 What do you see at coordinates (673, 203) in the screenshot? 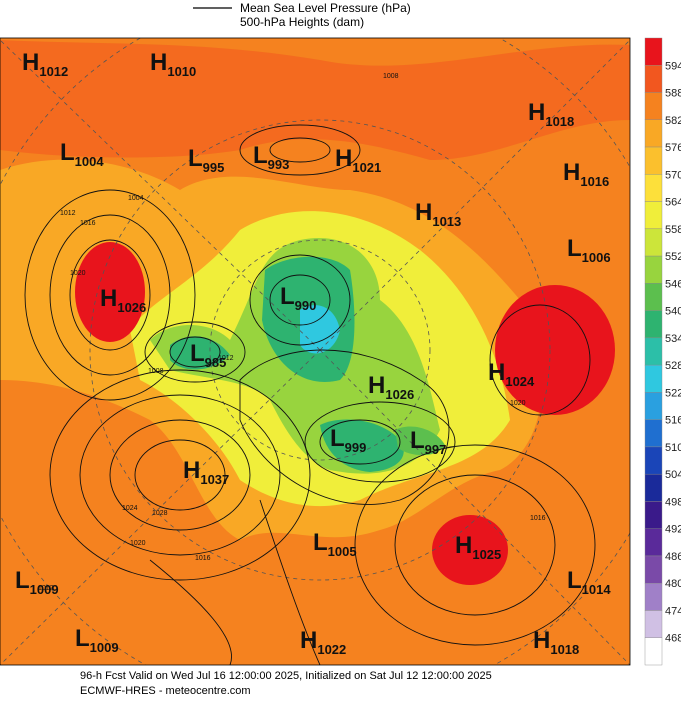
I see `colorbar-label: 564` at bounding box center [673, 203].